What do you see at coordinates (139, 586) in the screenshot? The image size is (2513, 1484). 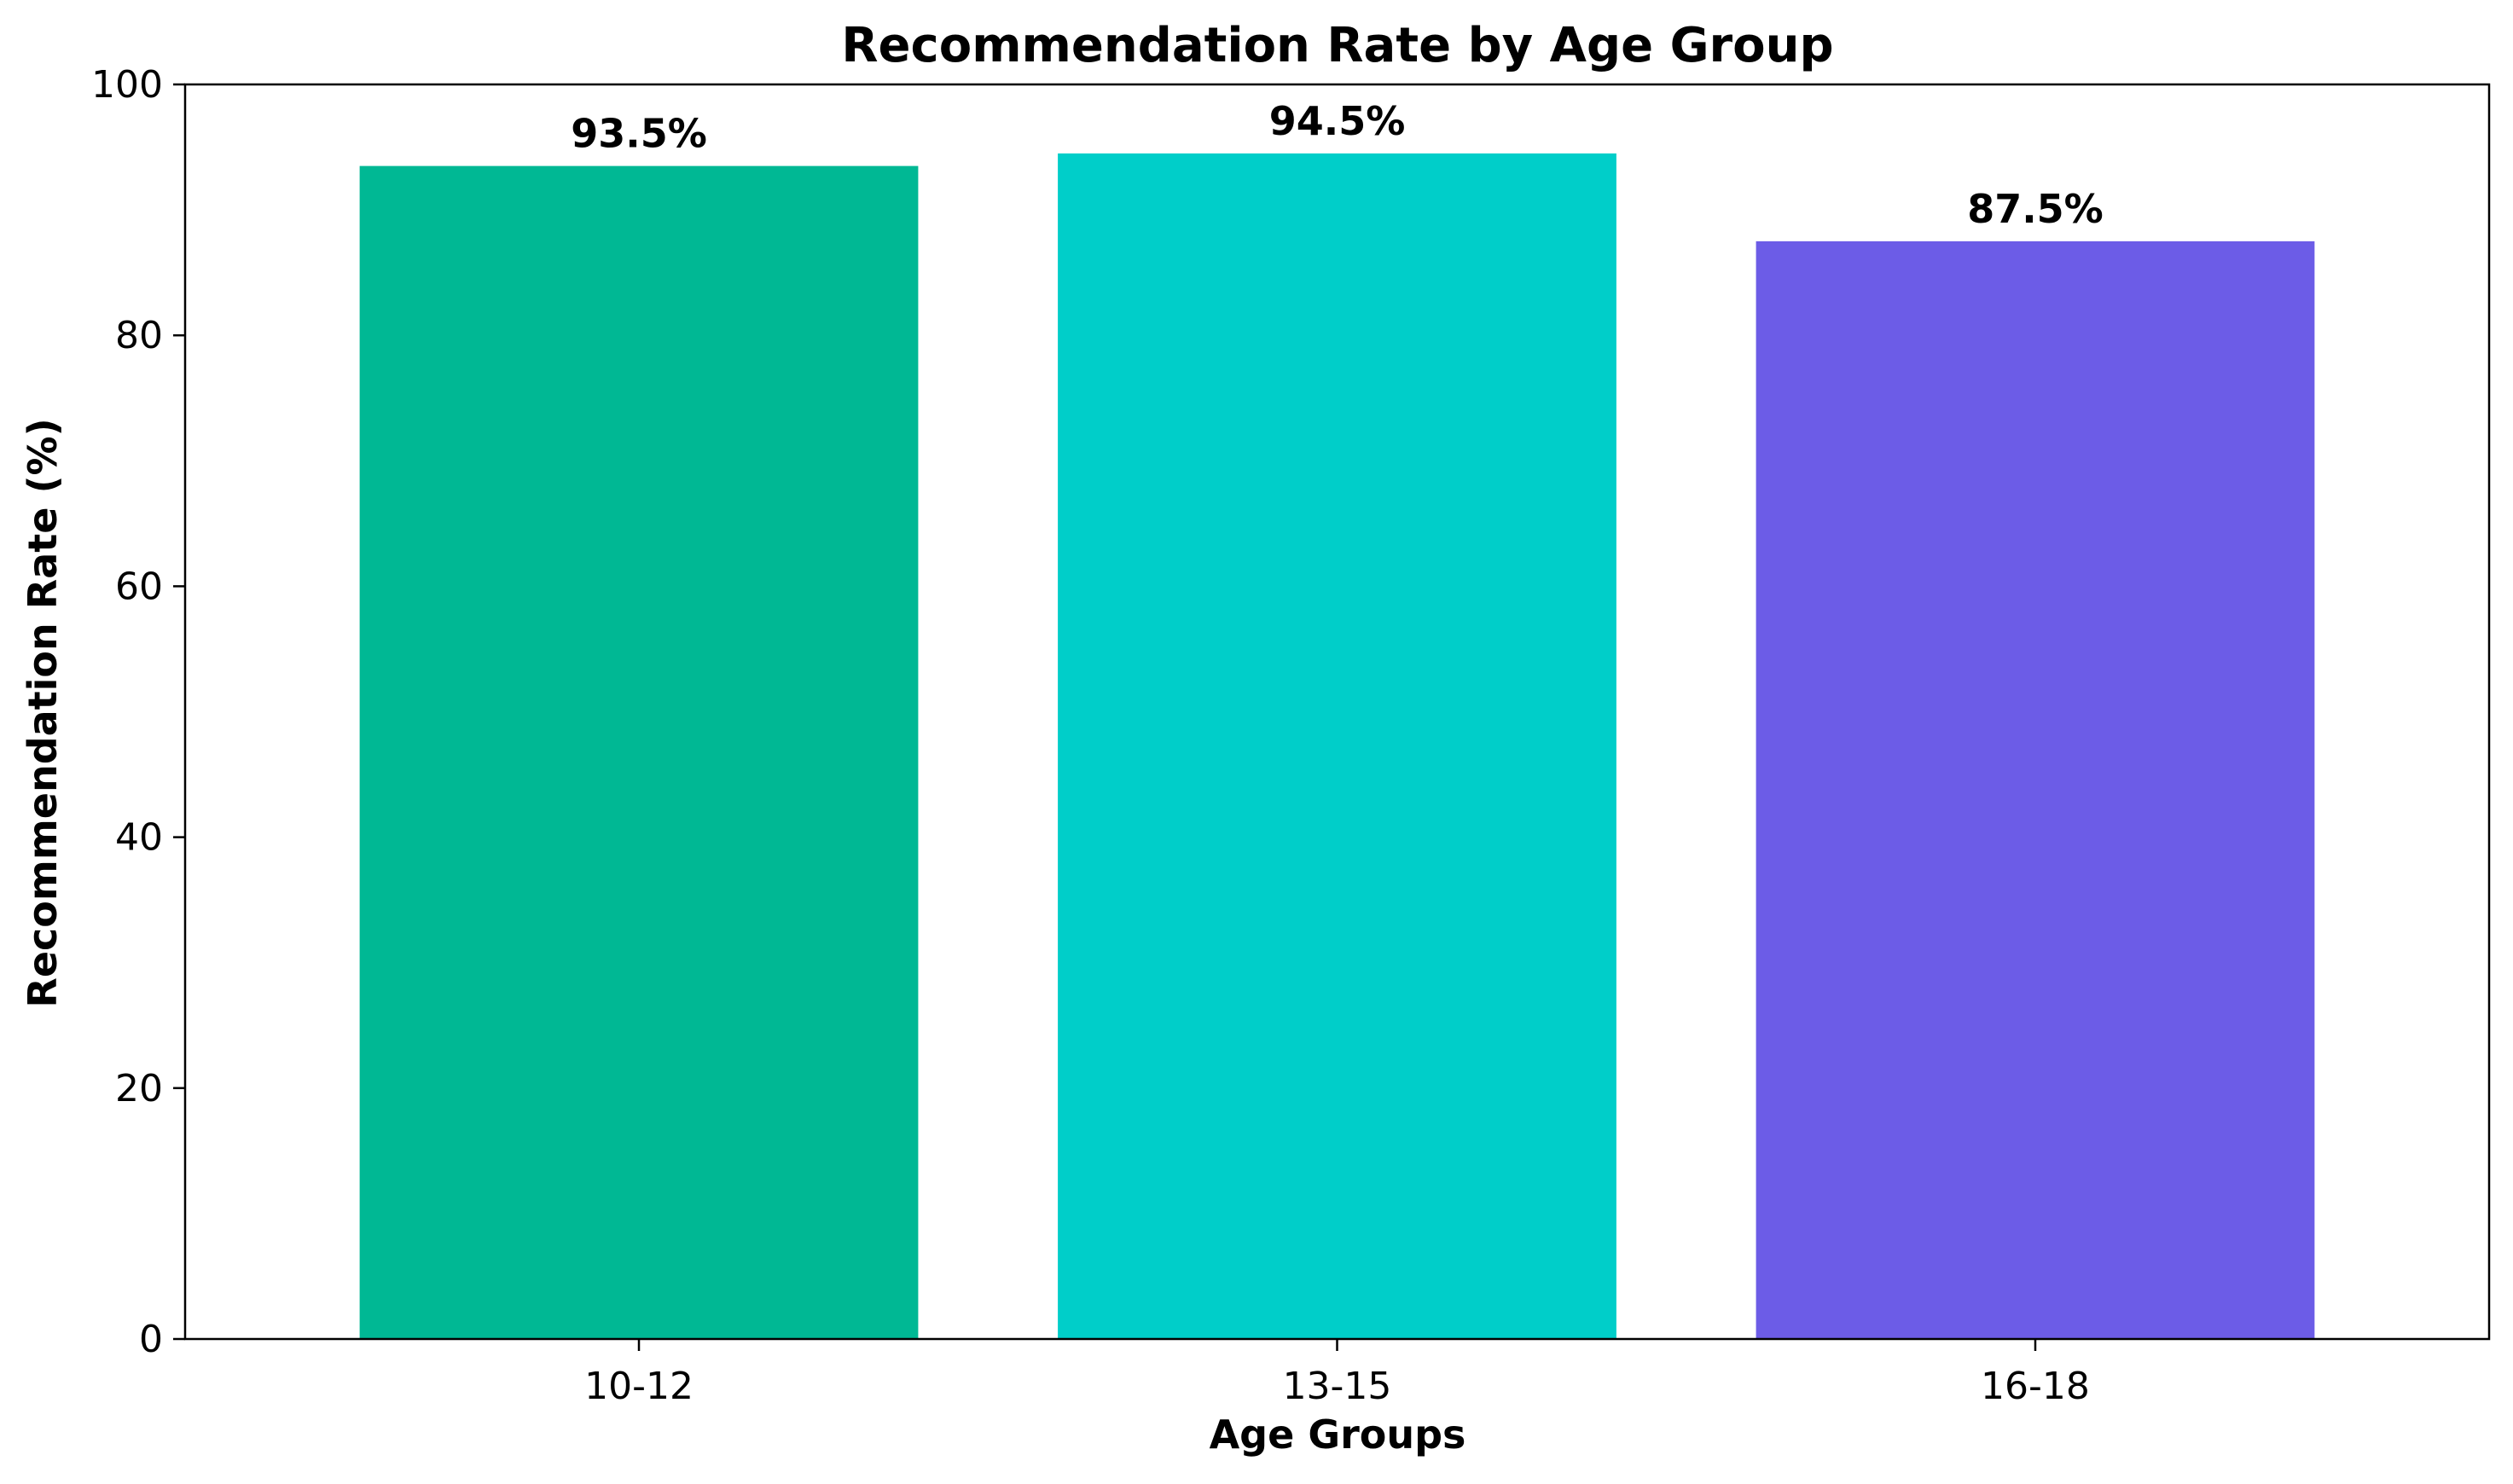 I see `y-tick-label-60: 60` at bounding box center [139, 586].